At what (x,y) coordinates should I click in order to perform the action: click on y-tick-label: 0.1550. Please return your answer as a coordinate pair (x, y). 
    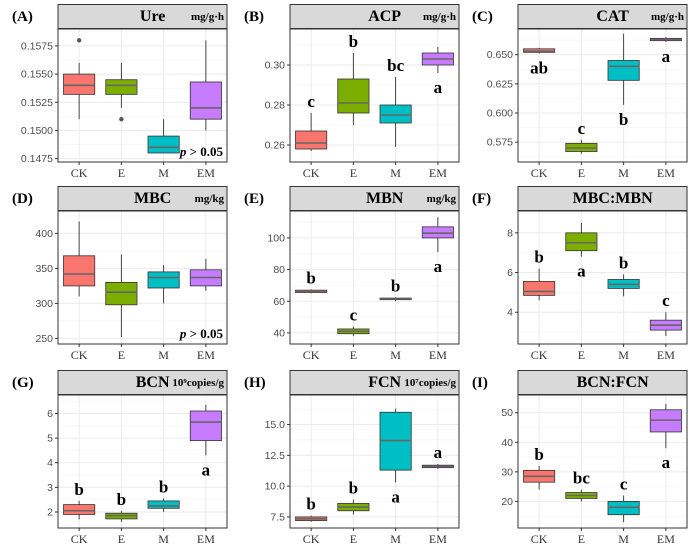
    Looking at the image, I should click on (37, 75).